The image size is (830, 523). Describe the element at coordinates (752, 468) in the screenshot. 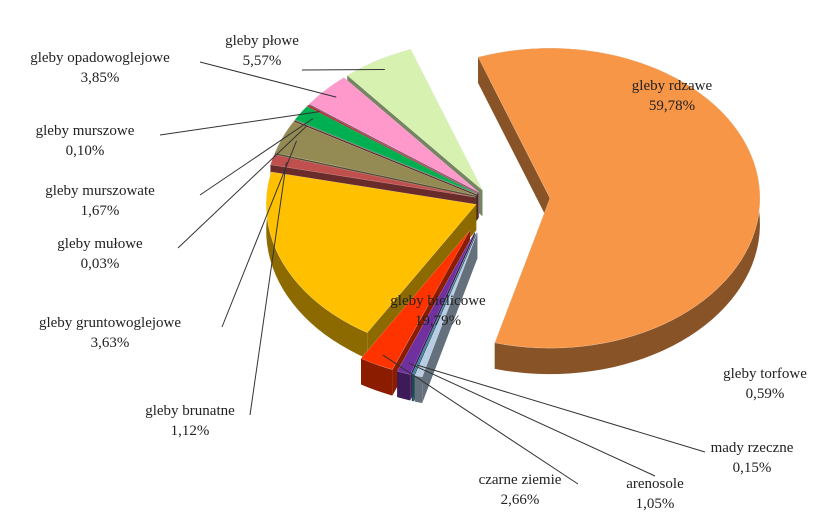

I see `slice-value-label: 0,15%` at that location.